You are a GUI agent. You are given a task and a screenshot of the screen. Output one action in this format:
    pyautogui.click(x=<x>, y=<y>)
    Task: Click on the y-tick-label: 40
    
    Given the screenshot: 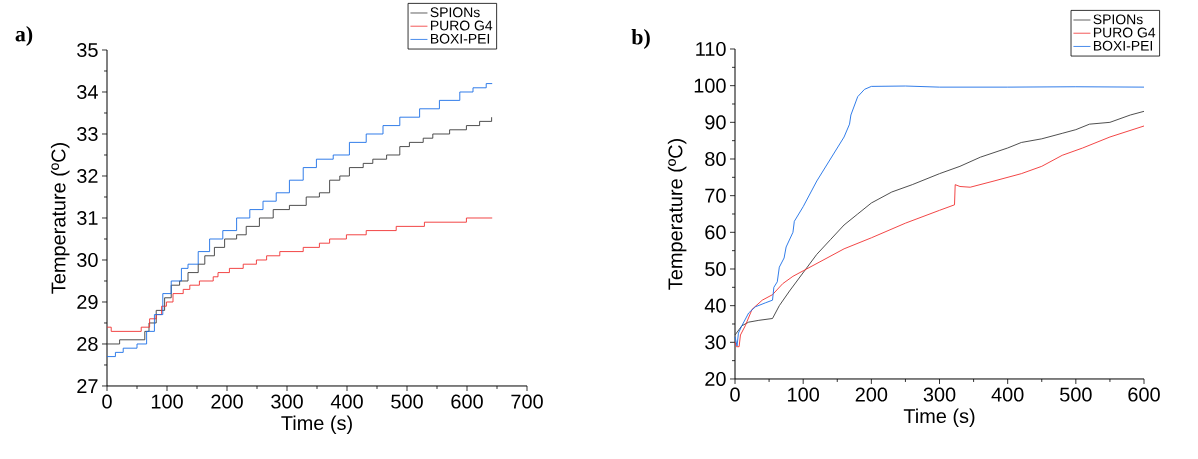 What is the action you would take?
    pyautogui.click(x=715, y=305)
    